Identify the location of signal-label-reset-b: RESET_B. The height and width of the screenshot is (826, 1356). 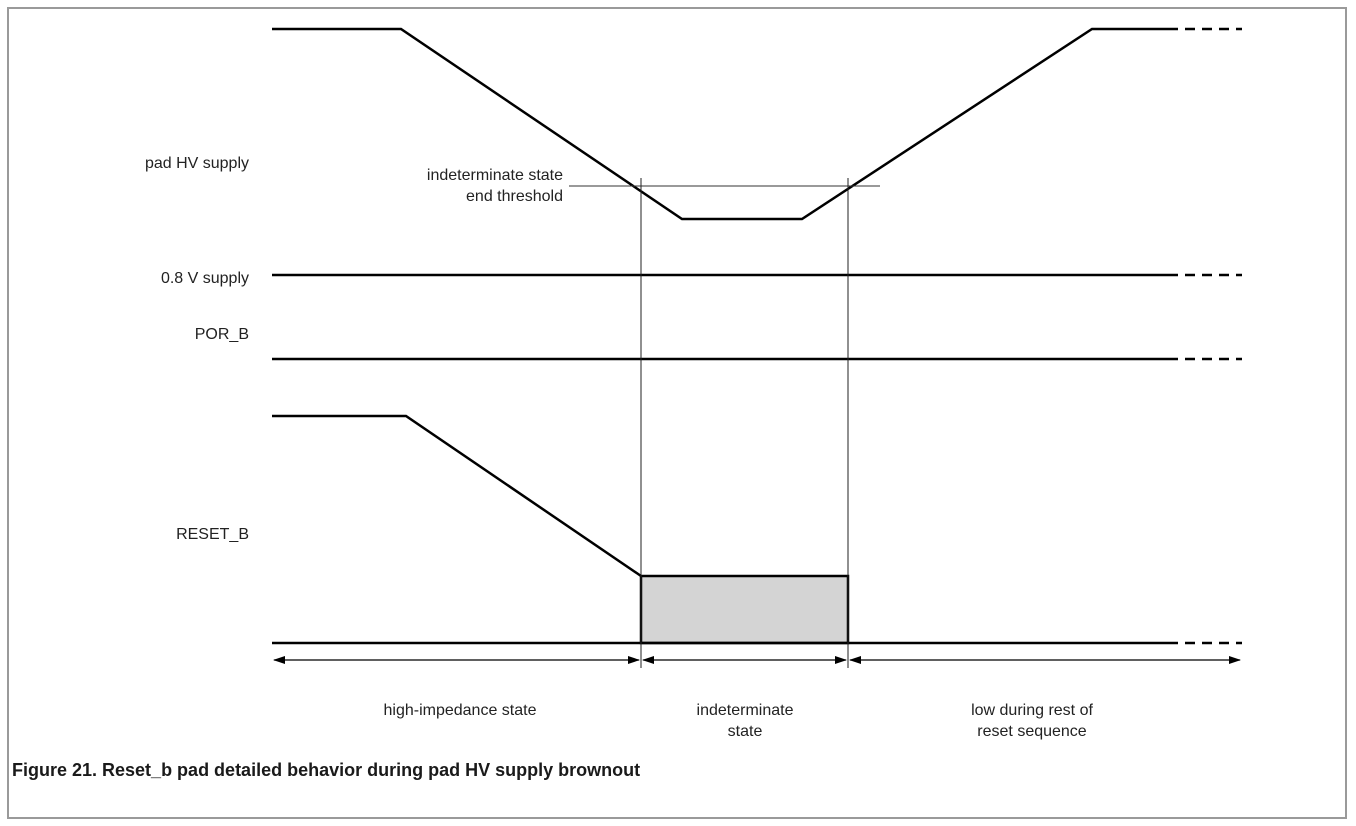
(212, 534).